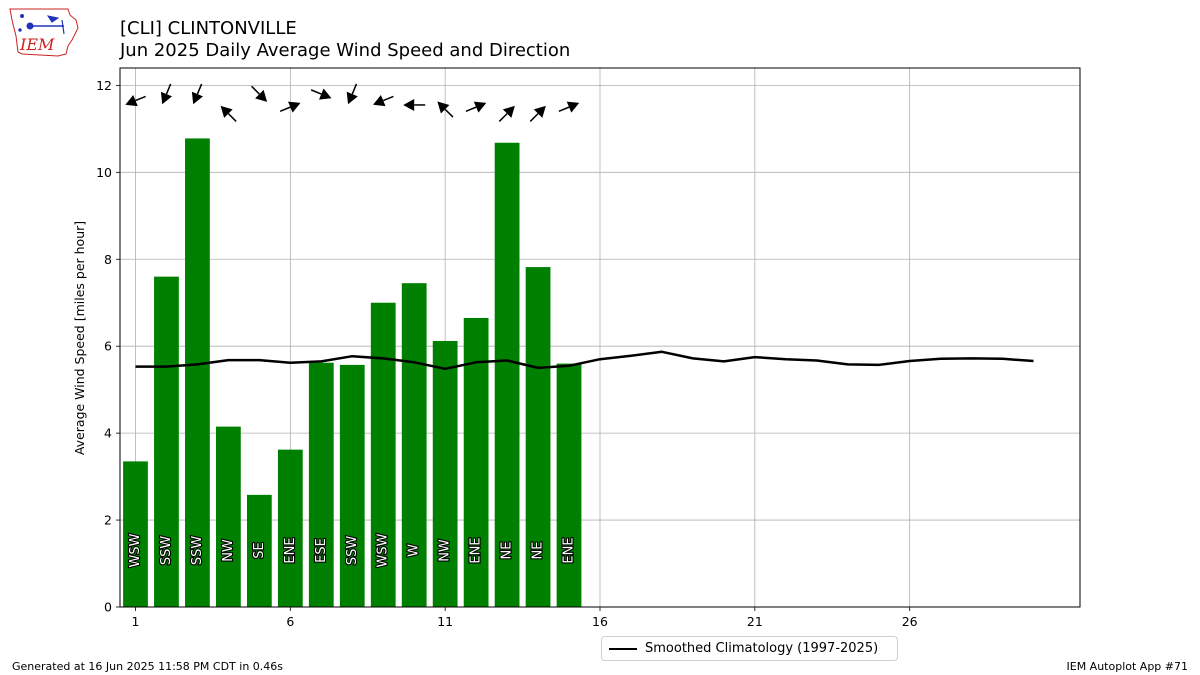 This screenshot has width=1200, height=675. What do you see at coordinates (104, 172) in the screenshot?
I see `y-tick-label: 10` at bounding box center [104, 172].